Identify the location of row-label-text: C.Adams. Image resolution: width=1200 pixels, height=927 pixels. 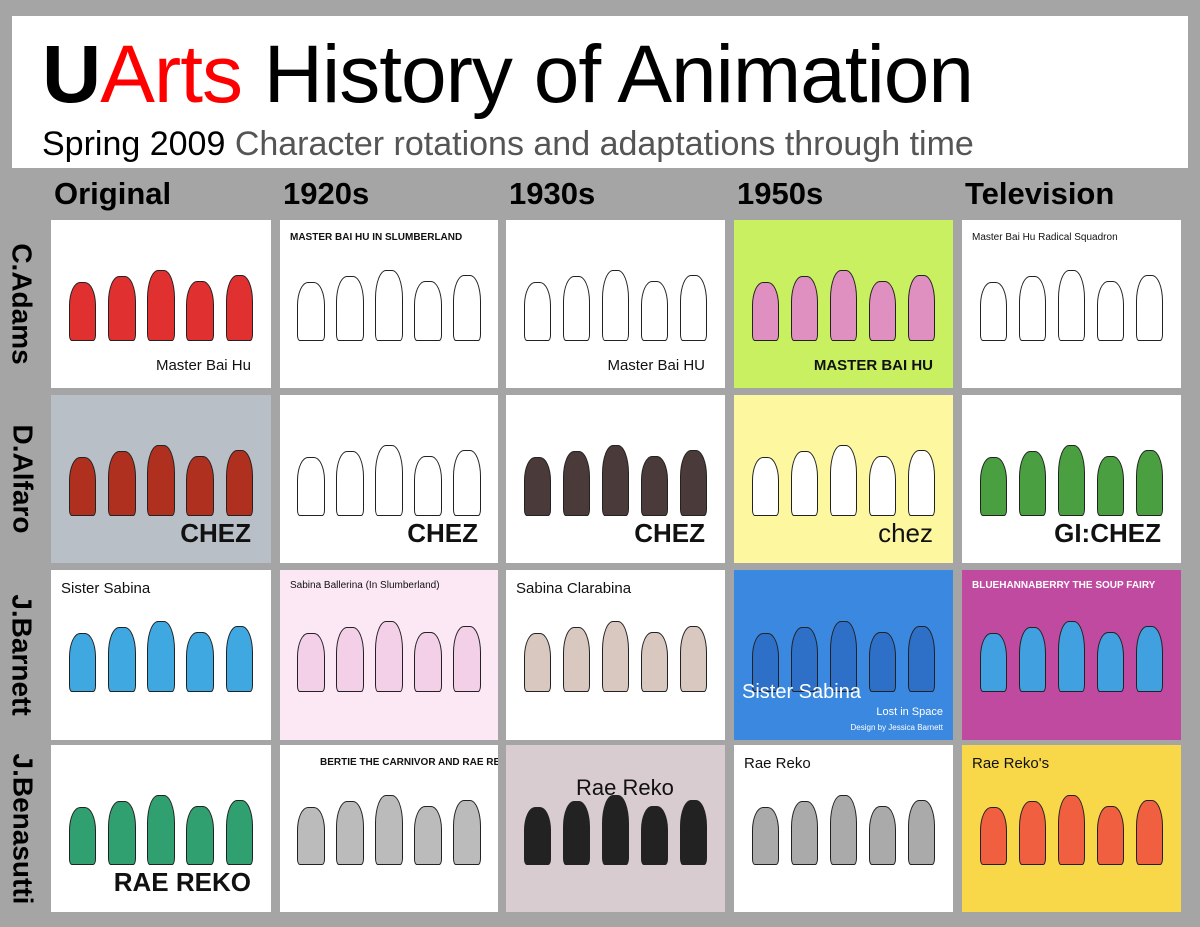
(22, 304).